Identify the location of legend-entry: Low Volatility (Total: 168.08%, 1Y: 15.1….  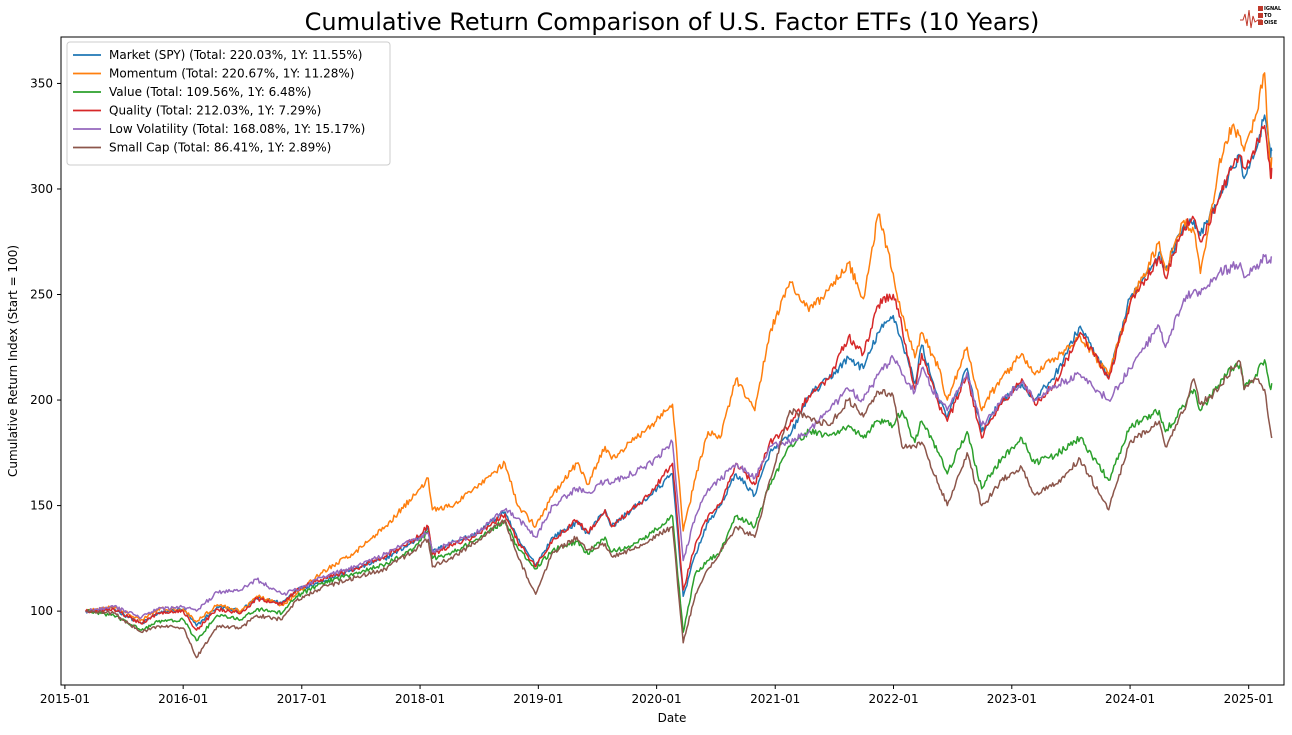
(237, 129).